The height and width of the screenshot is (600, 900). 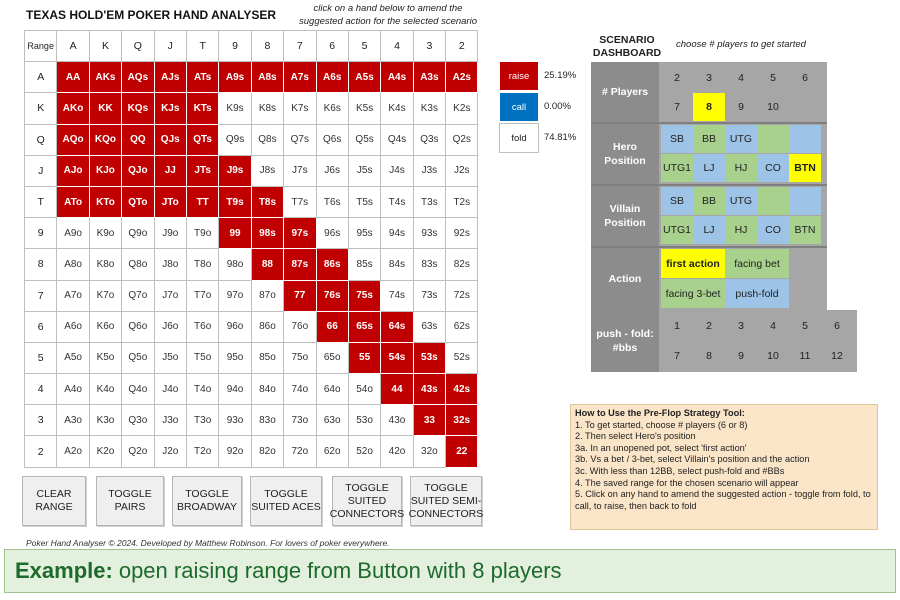 I want to click on hand-cell: 22, so click(x=462, y=451).